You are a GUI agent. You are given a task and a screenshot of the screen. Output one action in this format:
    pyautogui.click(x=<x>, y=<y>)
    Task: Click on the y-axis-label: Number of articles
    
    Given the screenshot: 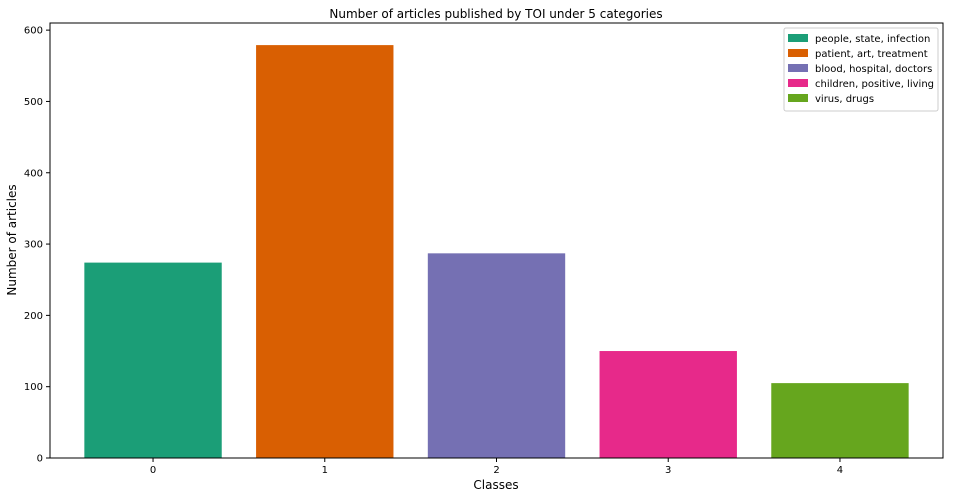 What is the action you would take?
    pyautogui.click(x=12, y=239)
    